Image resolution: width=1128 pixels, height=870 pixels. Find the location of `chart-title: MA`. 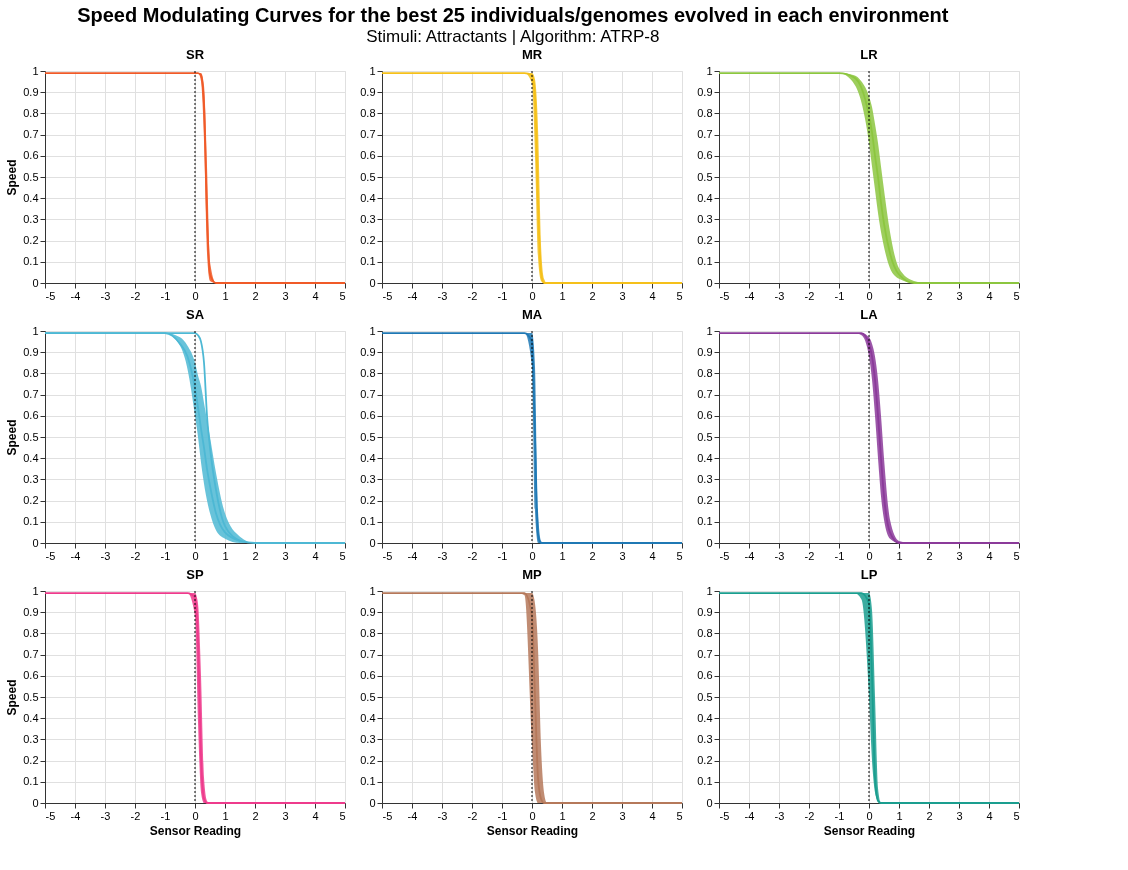

chart-title: MA is located at coordinates (532, 314).